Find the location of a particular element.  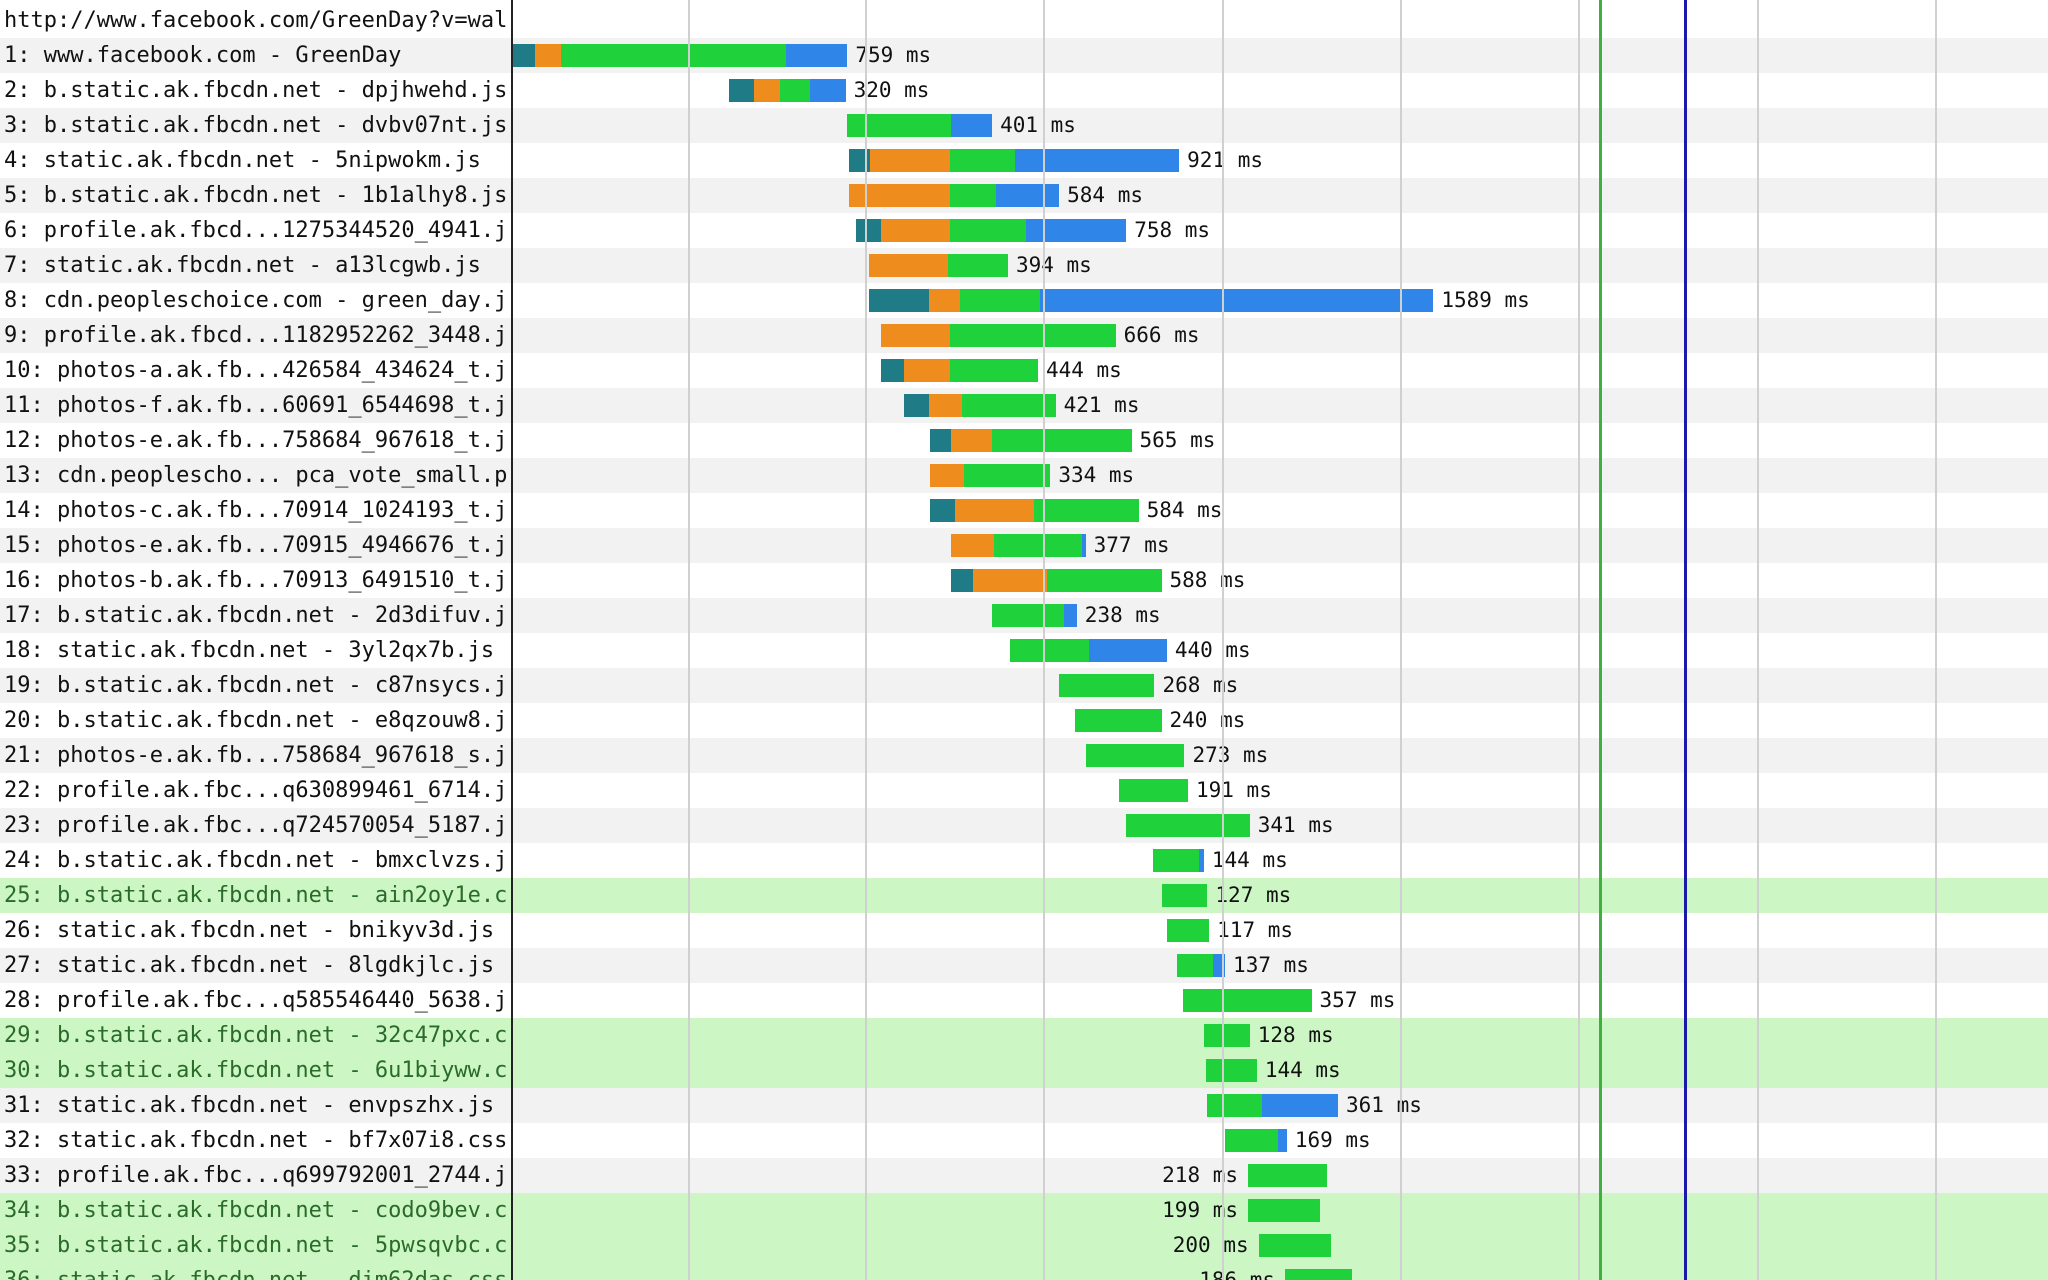

request-duration-label: 377 ms is located at coordinates (1131, 545).